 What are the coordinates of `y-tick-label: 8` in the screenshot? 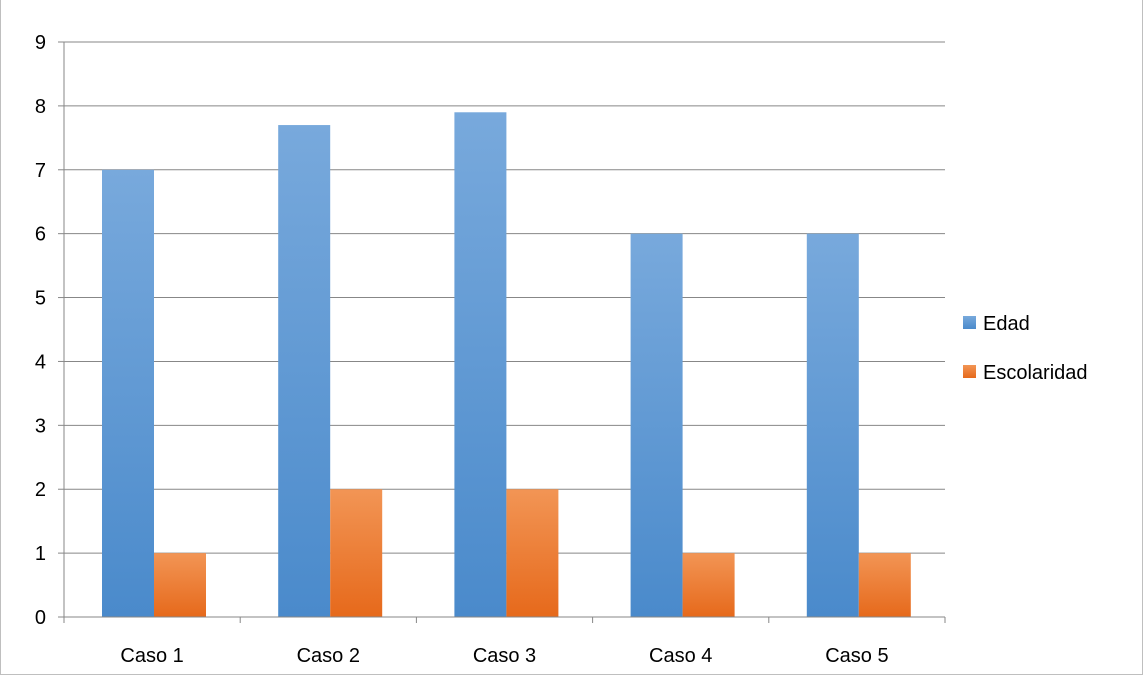 It's located at (40, 107).